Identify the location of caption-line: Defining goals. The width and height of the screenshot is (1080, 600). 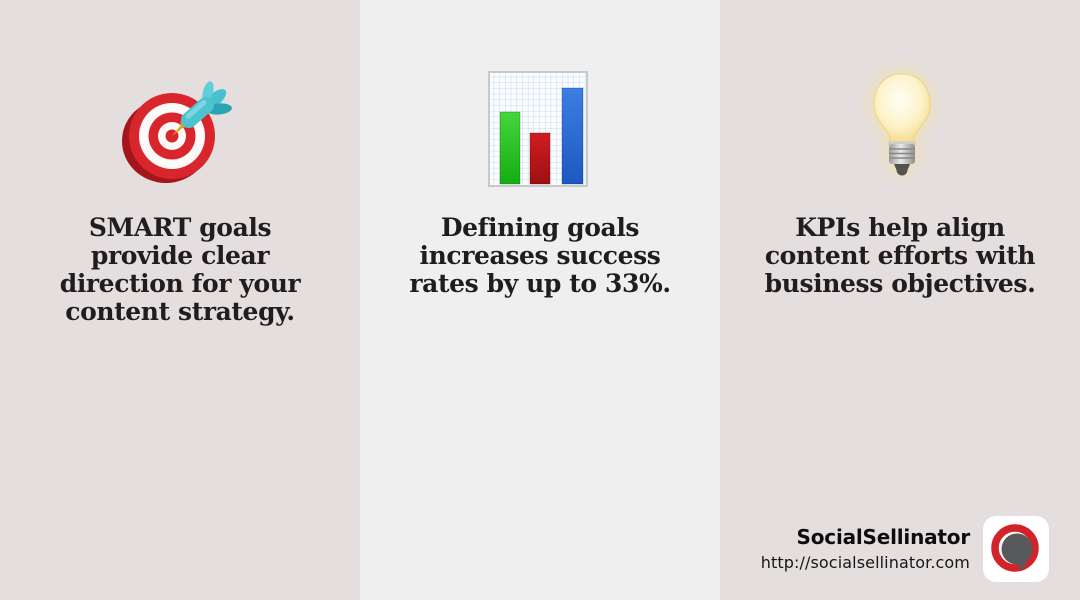
(540, 227).